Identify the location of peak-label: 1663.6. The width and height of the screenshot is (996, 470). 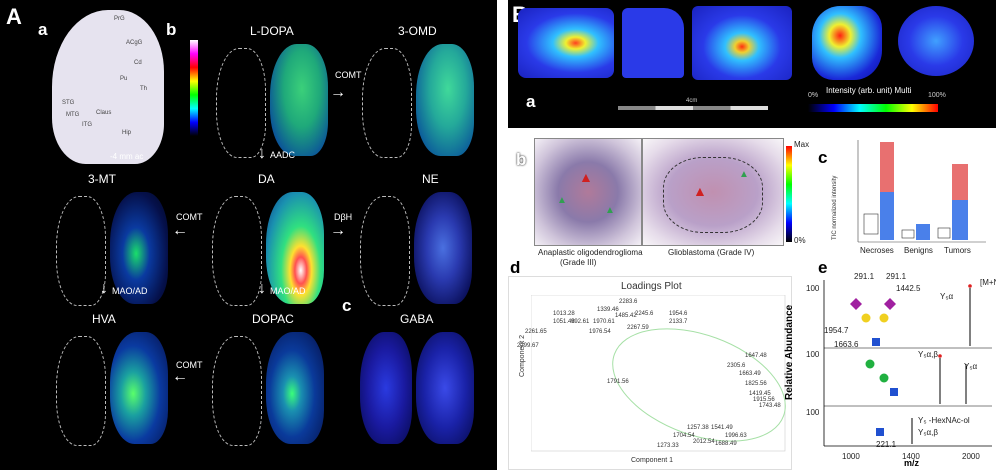
(846, 344).